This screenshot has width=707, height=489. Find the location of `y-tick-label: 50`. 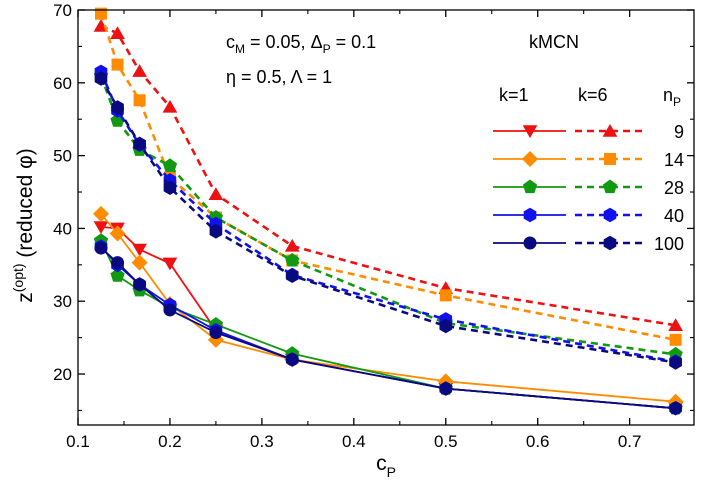

y-tick-label: 50 is located at coordinates (62, 156).